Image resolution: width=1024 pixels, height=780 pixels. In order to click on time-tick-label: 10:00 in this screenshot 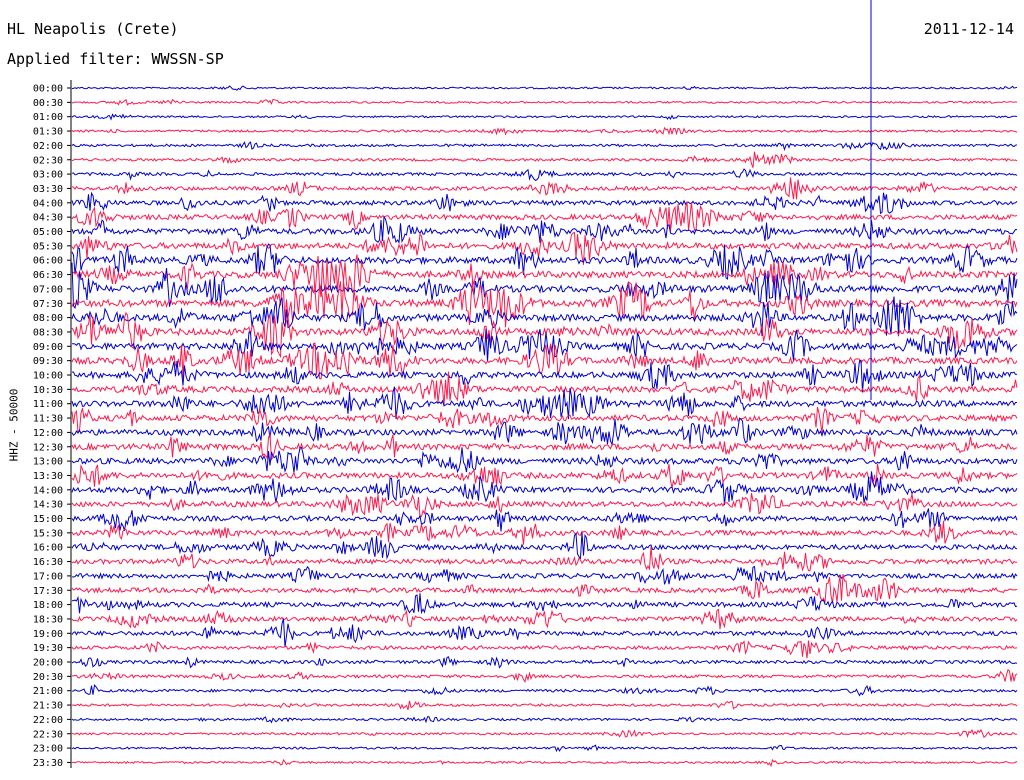, I will do `click(48, 376)`.